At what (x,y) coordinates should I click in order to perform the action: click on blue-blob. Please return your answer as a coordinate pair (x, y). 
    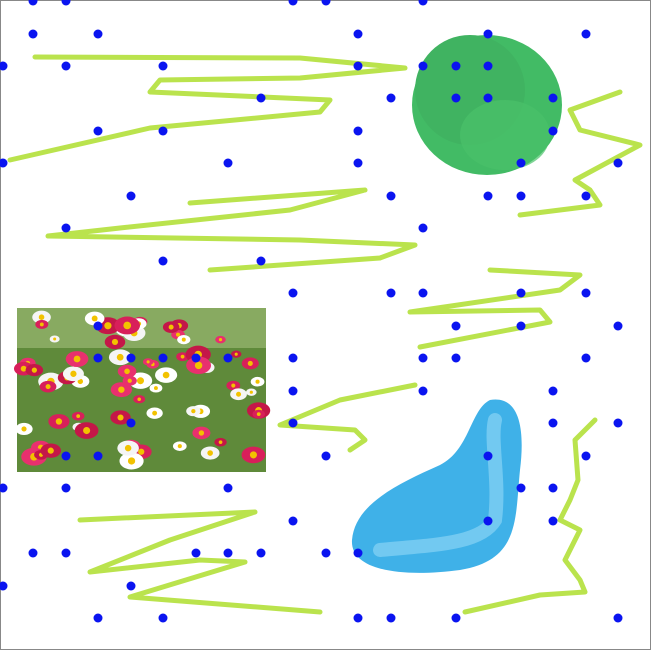
    Looking at the image, I should click on (436, 486).